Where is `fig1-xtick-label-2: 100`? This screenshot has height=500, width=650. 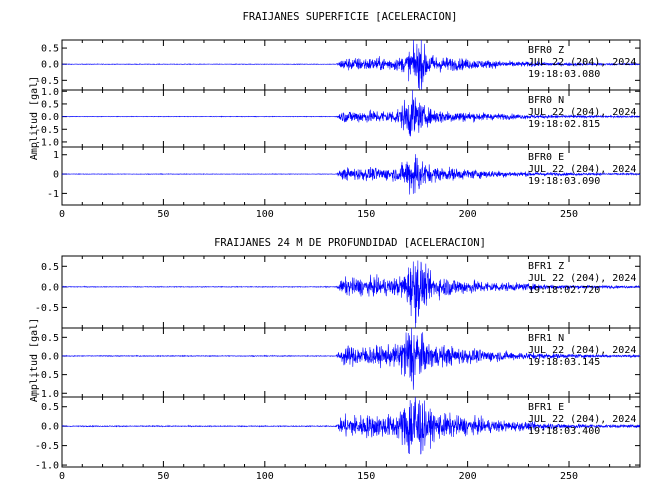
fig1-xtick-label-2: 100 is located at coordinates (265, 476).